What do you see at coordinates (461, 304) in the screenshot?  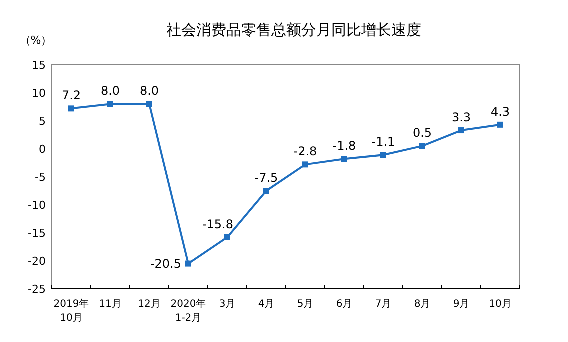 I see `x-tick-label: 9月` at bounding box center [461, 304].